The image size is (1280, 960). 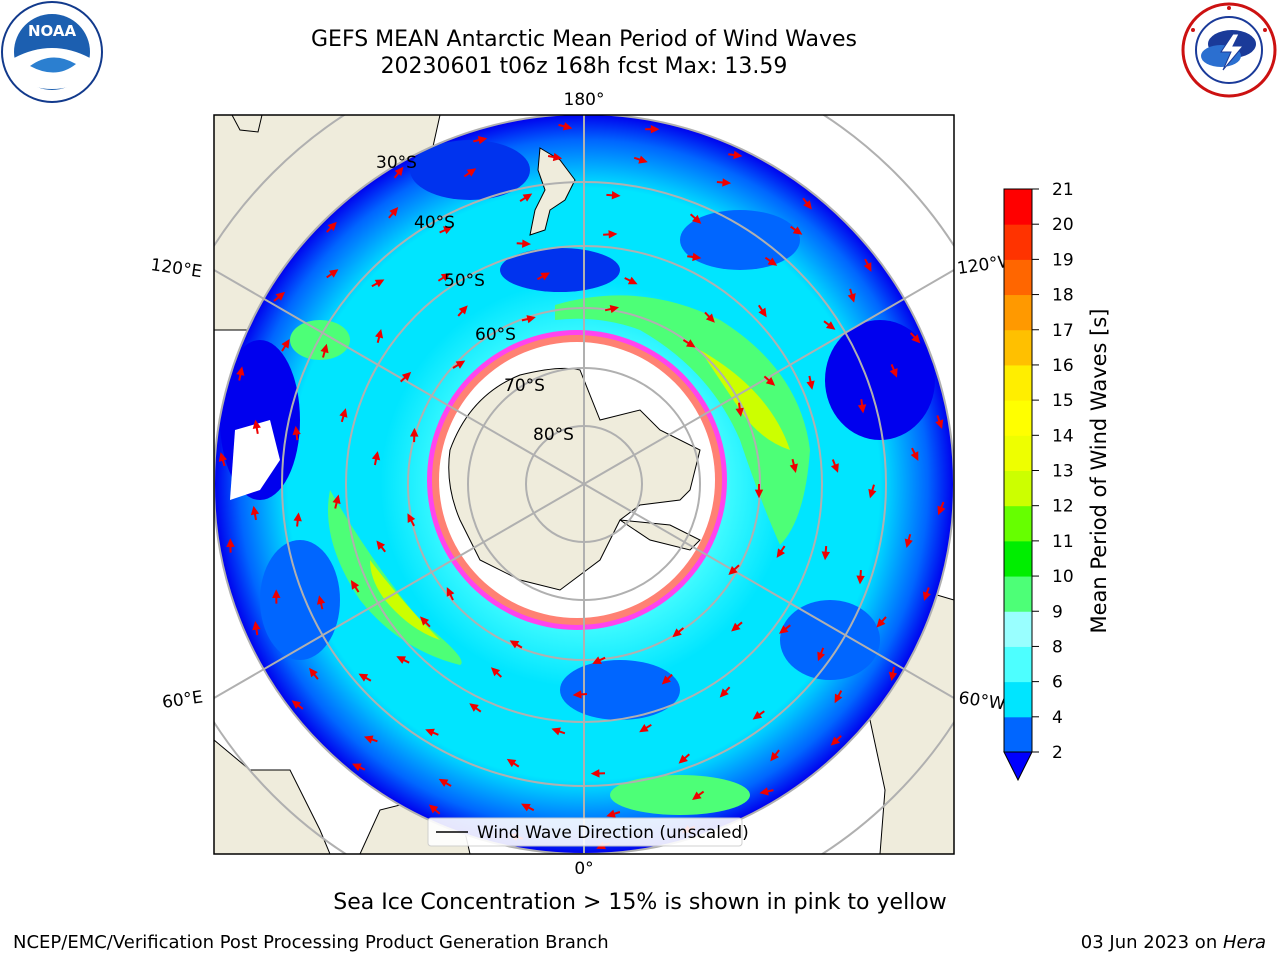 I want to click on colorbar-tick-label: 4, so click(x=1057, y=718).